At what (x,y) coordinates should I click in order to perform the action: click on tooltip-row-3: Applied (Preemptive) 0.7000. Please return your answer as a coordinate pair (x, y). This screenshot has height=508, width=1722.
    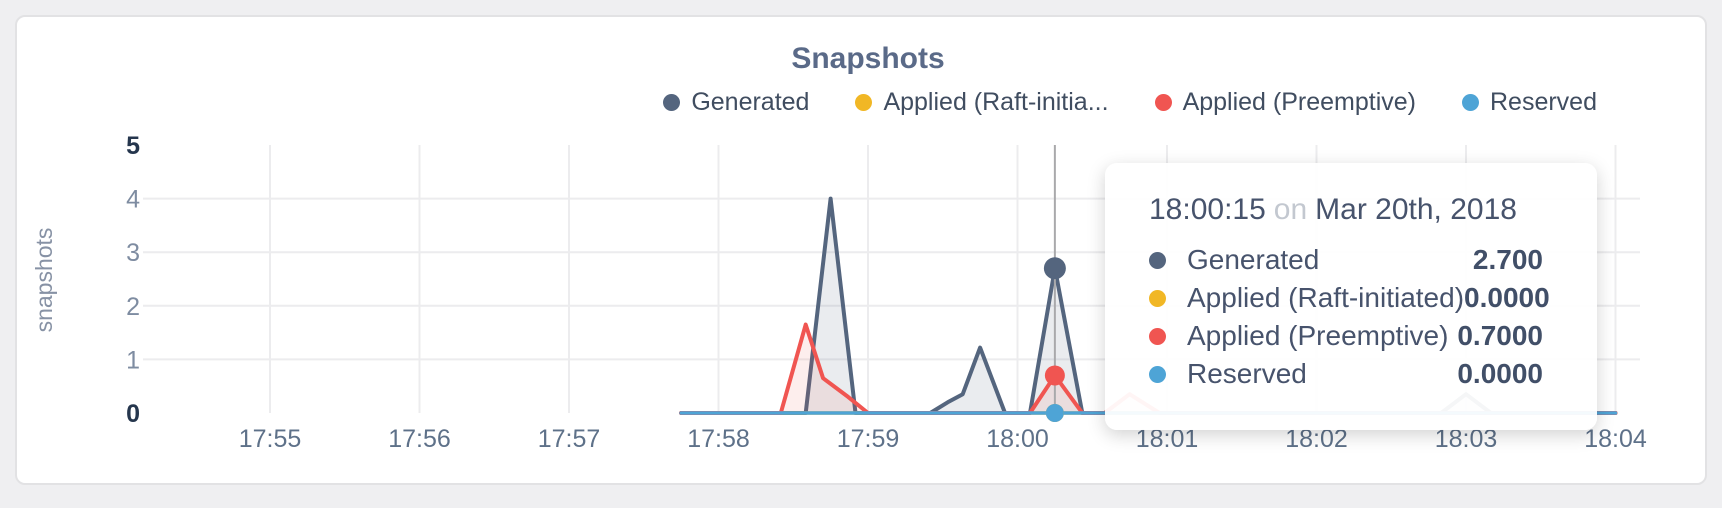
    Looking at the image, I should click on (1346, 336).